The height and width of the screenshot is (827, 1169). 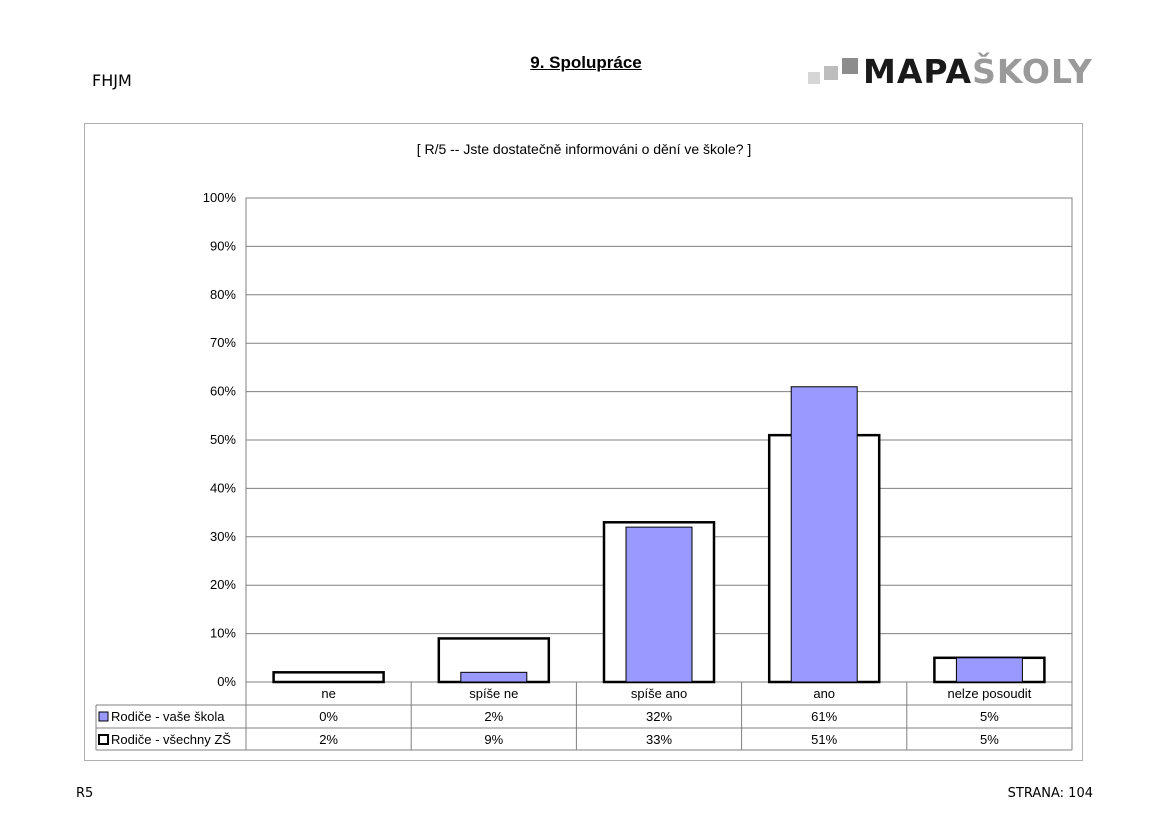 I want to click on y-tick-label: 30%, so click(x=223, y=536).